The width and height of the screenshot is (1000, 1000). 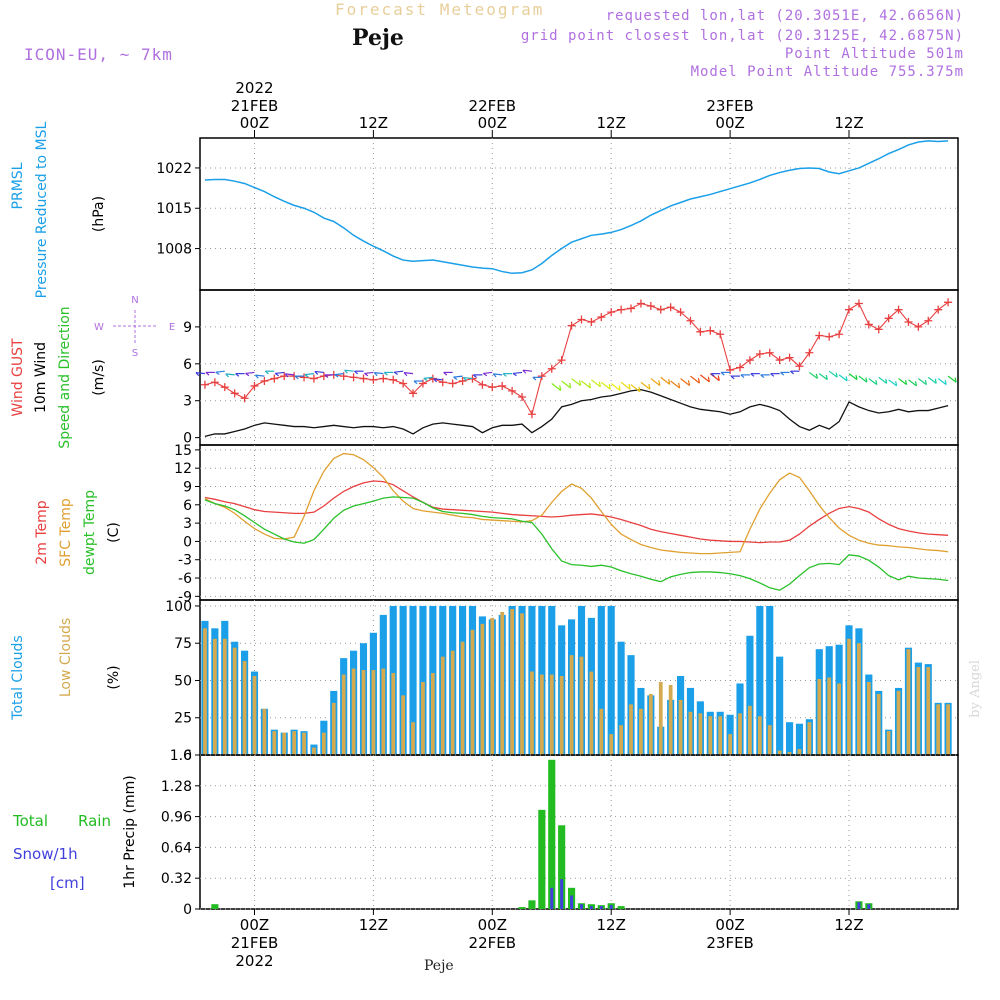 What do you see at coordinates (18, 377) in the screenshot?
I see `gust-label: Wind GUST` at bounding box center [18, 377].